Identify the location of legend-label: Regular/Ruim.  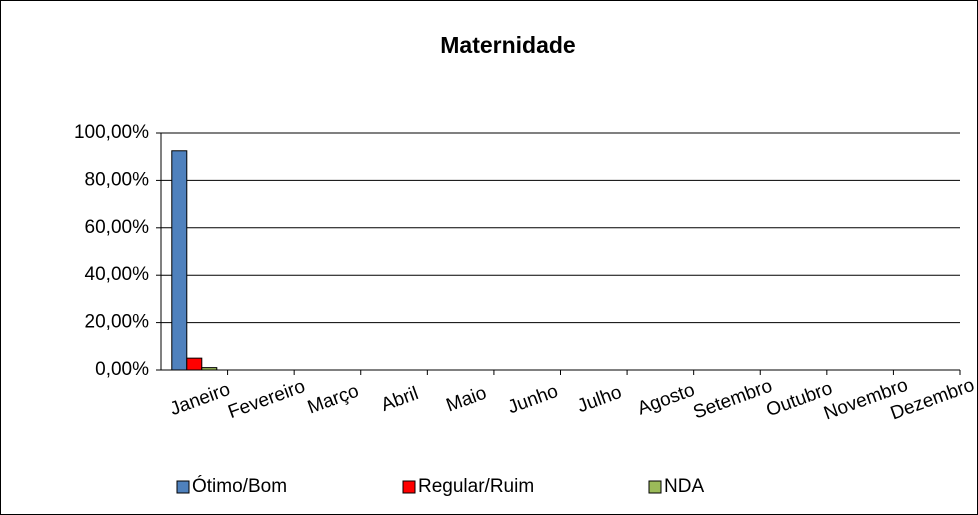
(476, 486).